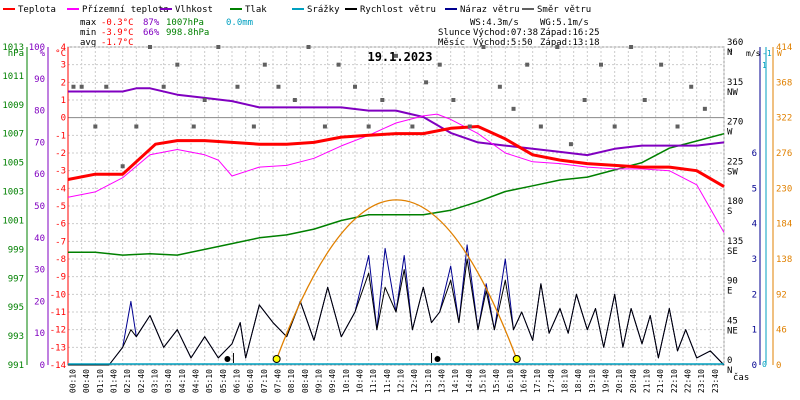 This screenshot has width=800, height=400. Describe the element at coordinates (510, 381) in the screenshot. I see `x-tick: 16:10` at that location.